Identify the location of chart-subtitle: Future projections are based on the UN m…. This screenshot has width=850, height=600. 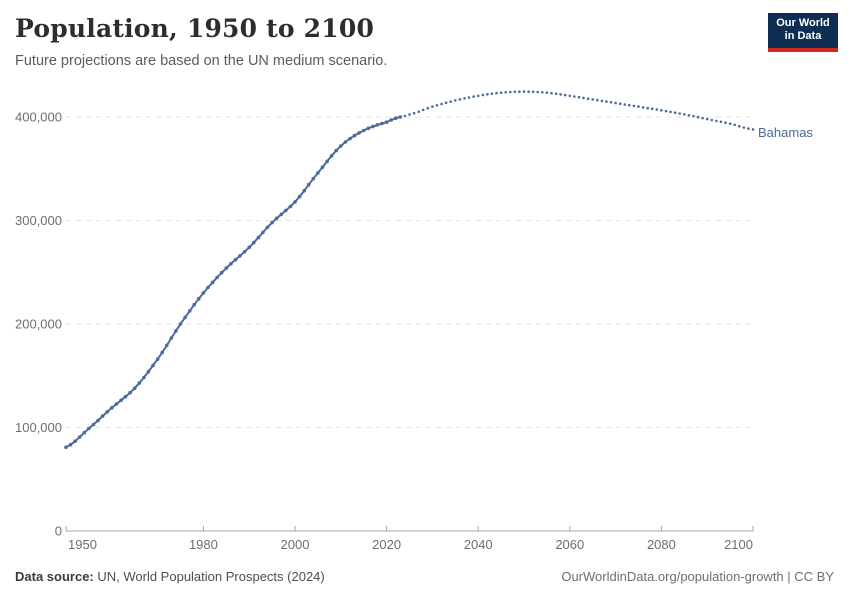
(201, 61).